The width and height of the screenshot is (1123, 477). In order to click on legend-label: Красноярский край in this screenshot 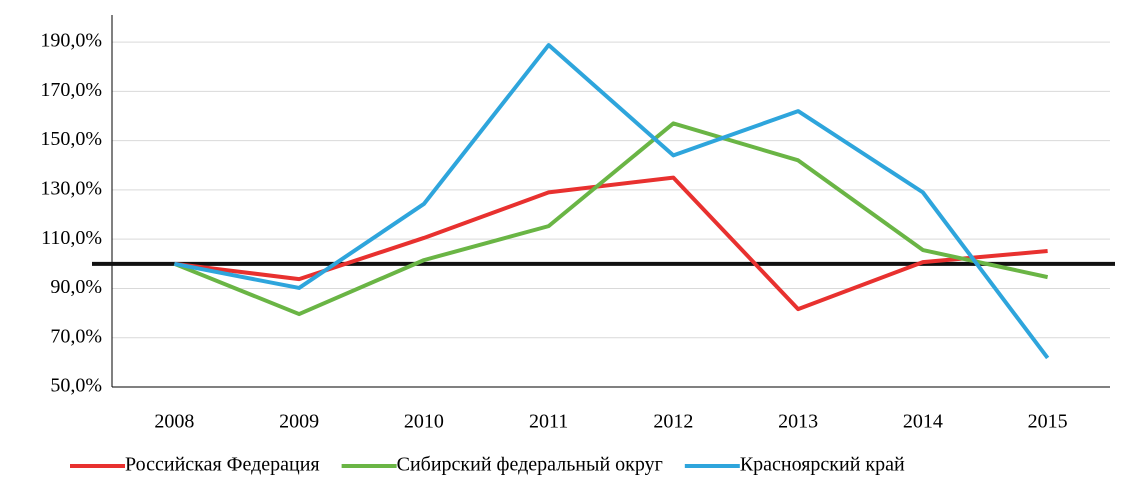, I will do `click(822, 465)`.